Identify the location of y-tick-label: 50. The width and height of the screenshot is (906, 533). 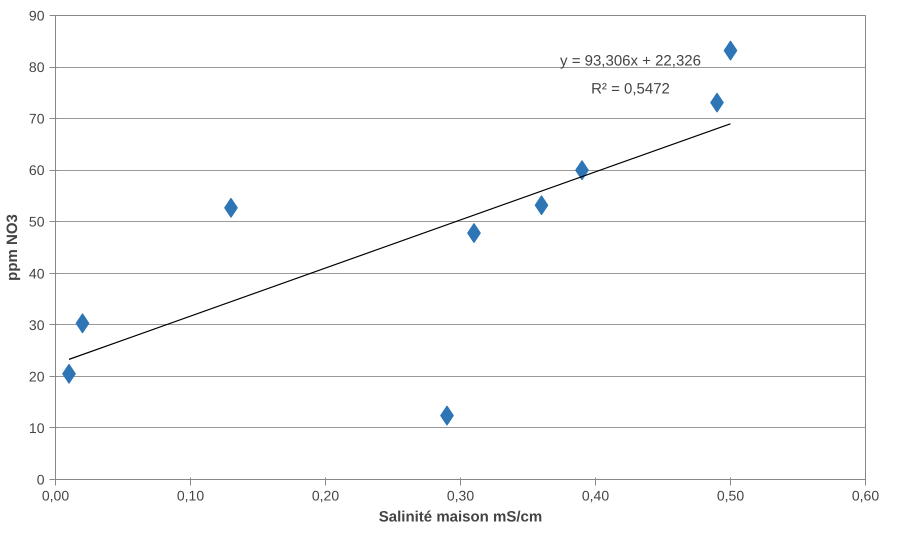
(36, 222).